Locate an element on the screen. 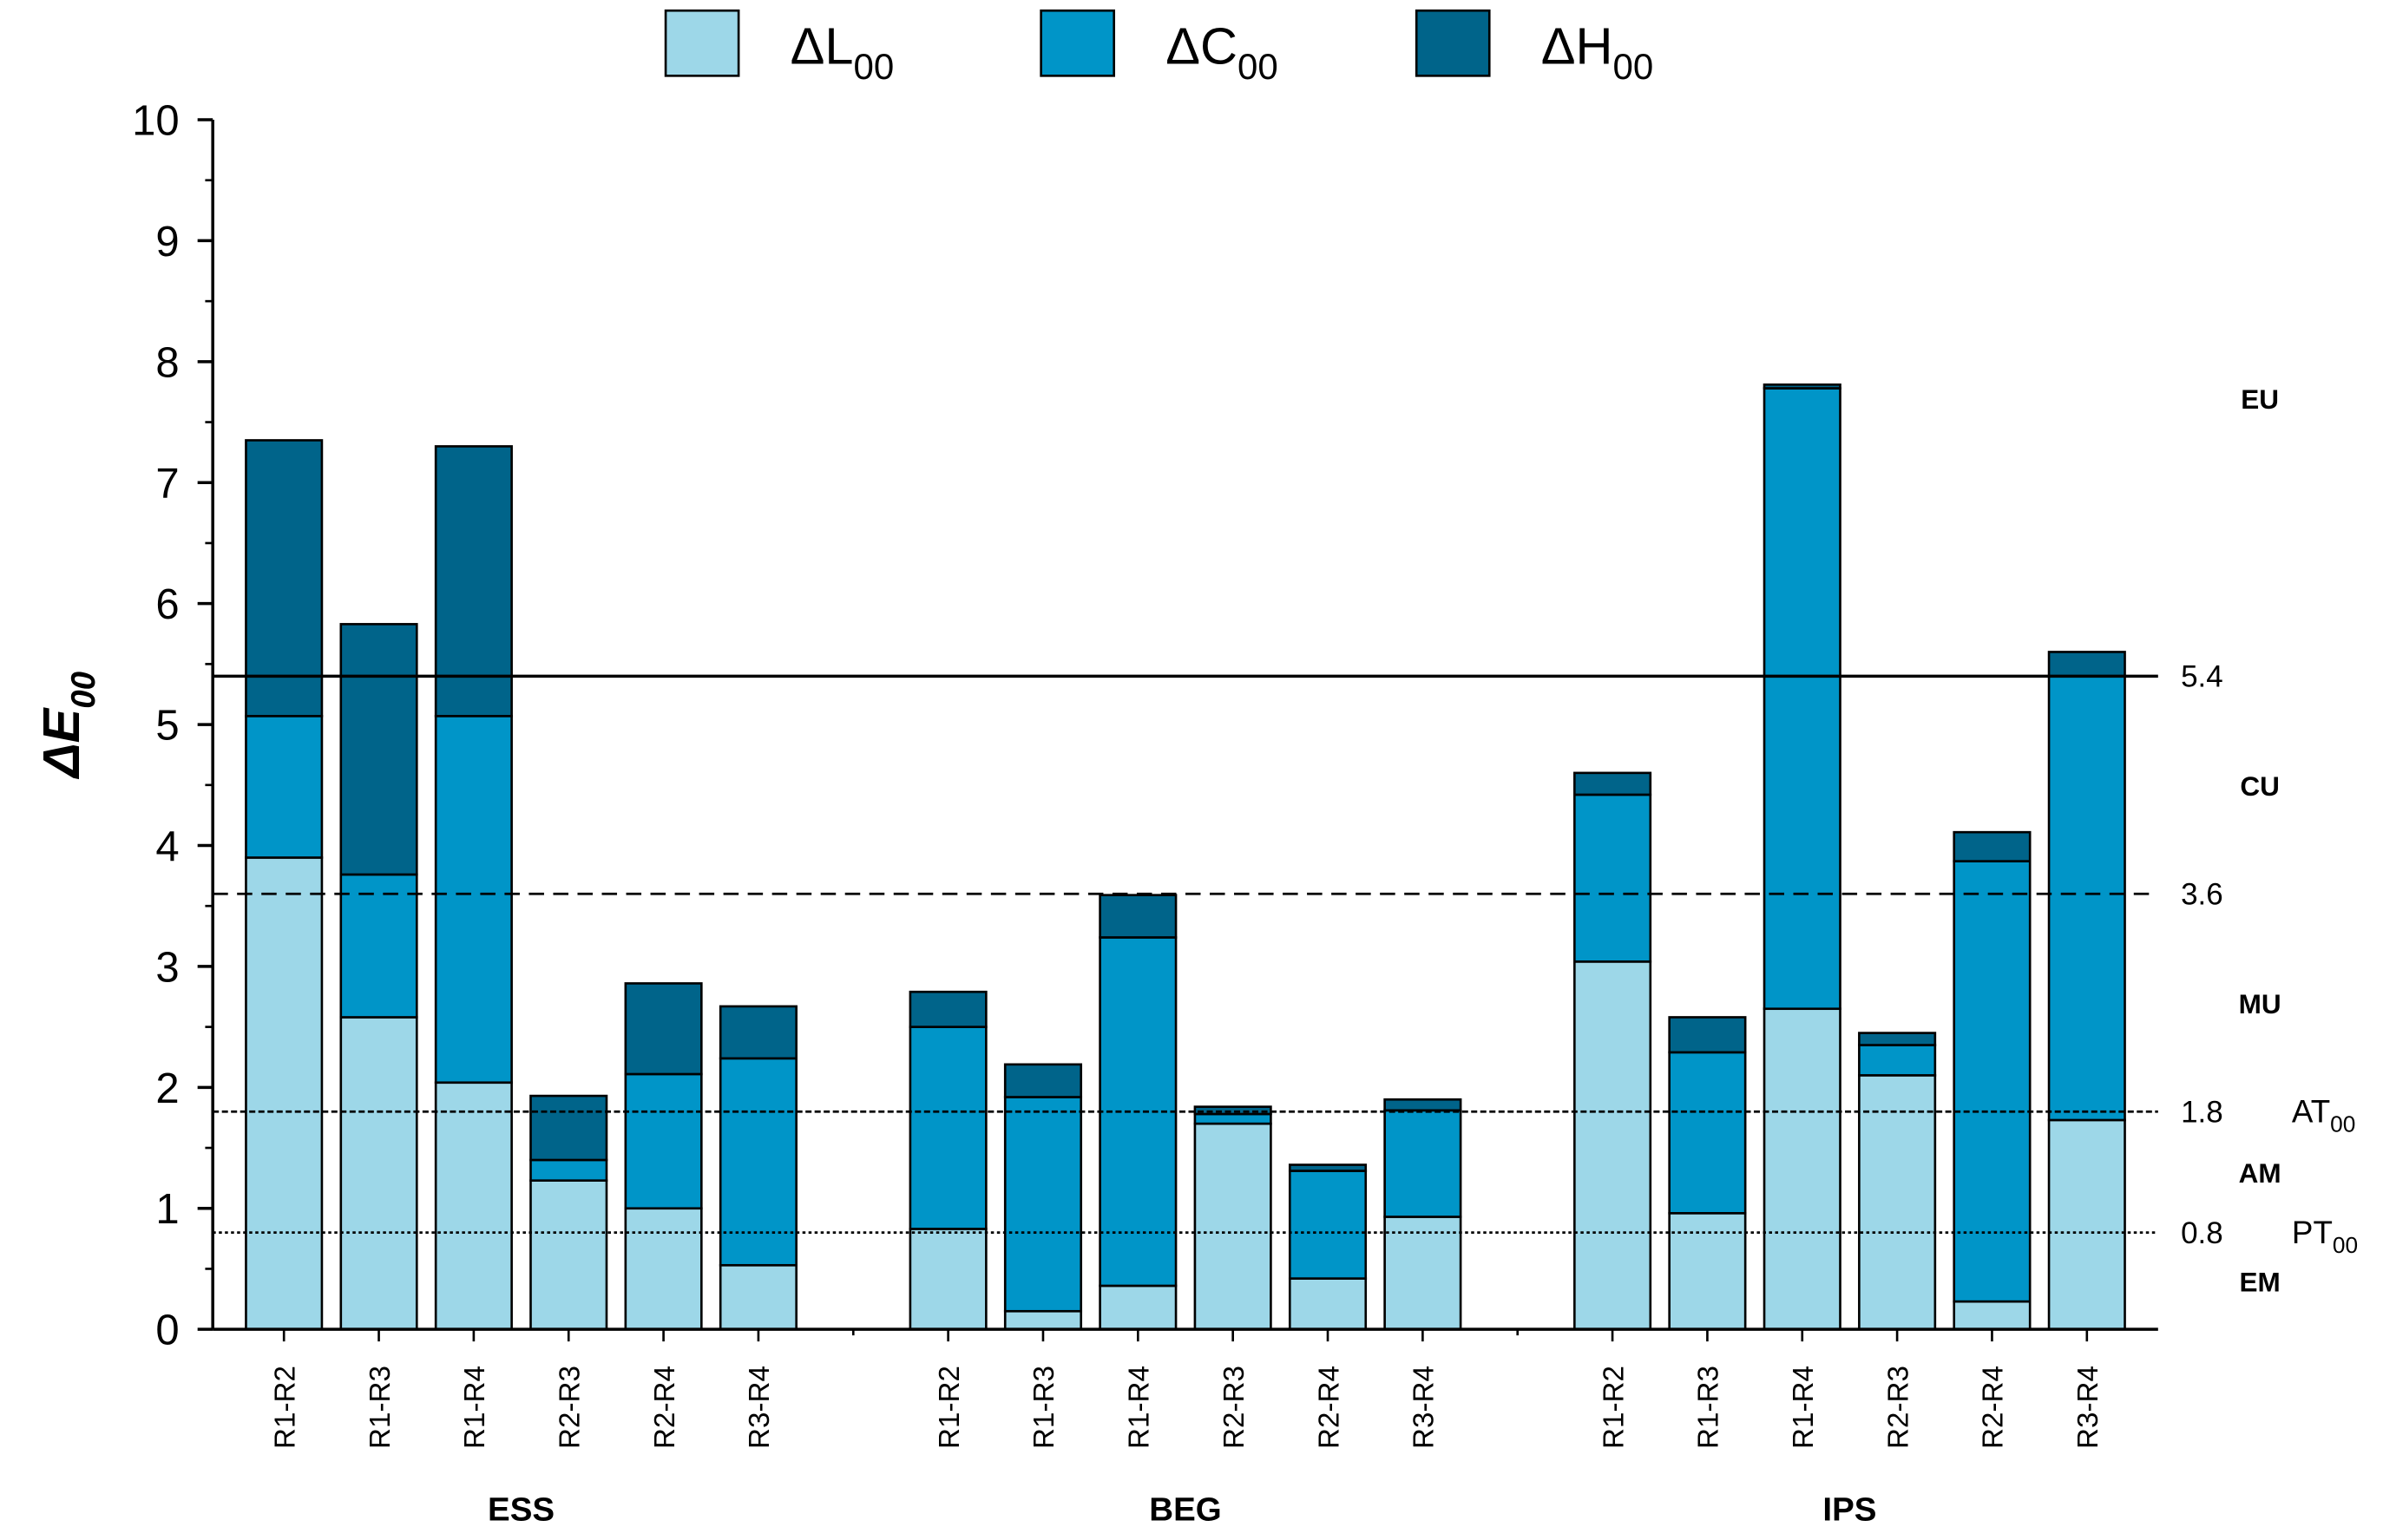  legend-swatch is located at coordinates (1453, 43).